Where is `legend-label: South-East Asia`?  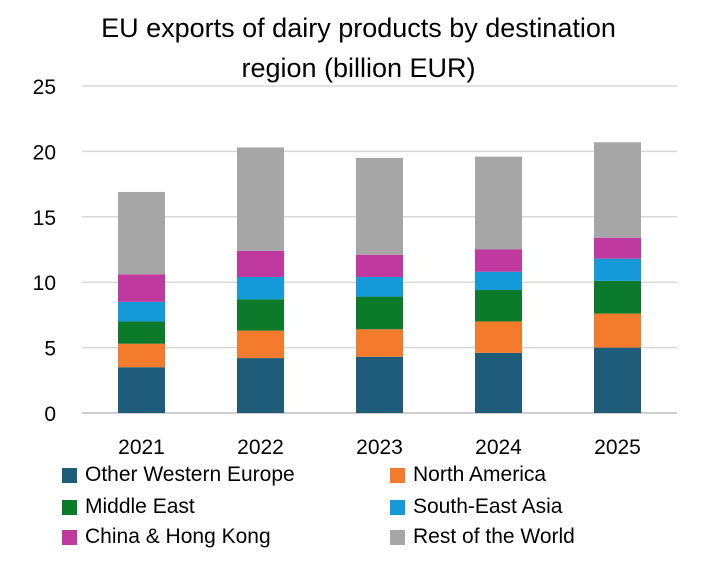
legend-label: South-East Asia is located at coordinates (488, 506).